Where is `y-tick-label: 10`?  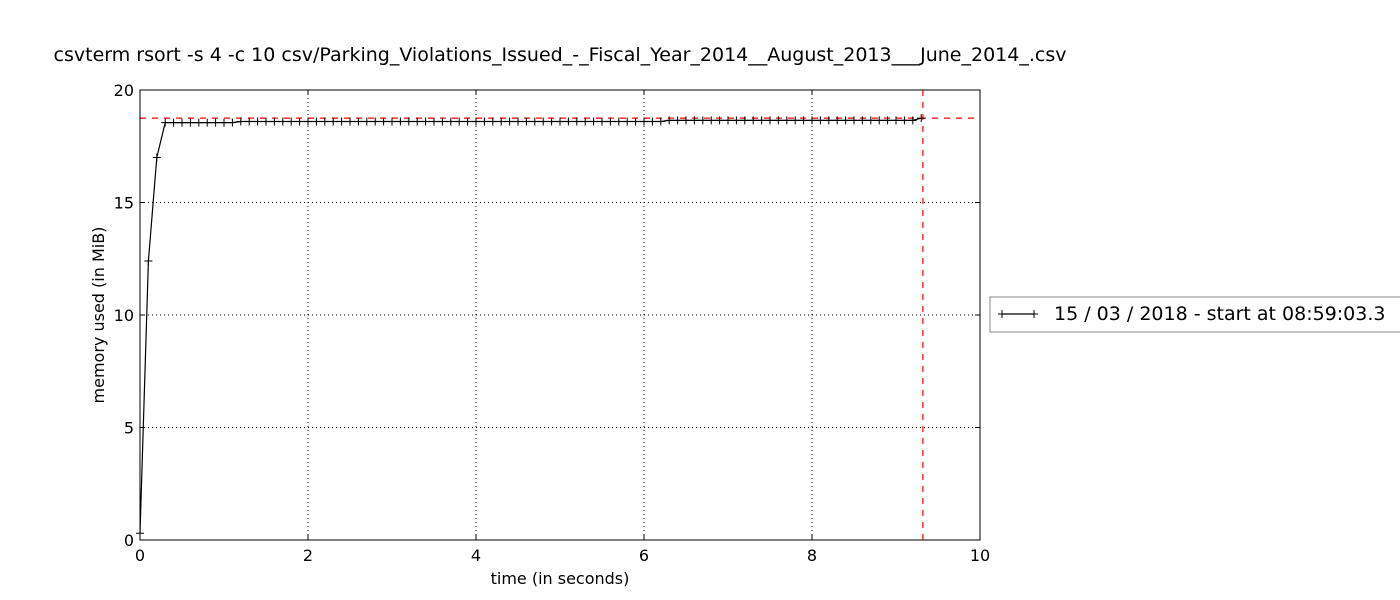
y-tick-label: 10 is located at coordinates (124, 315).